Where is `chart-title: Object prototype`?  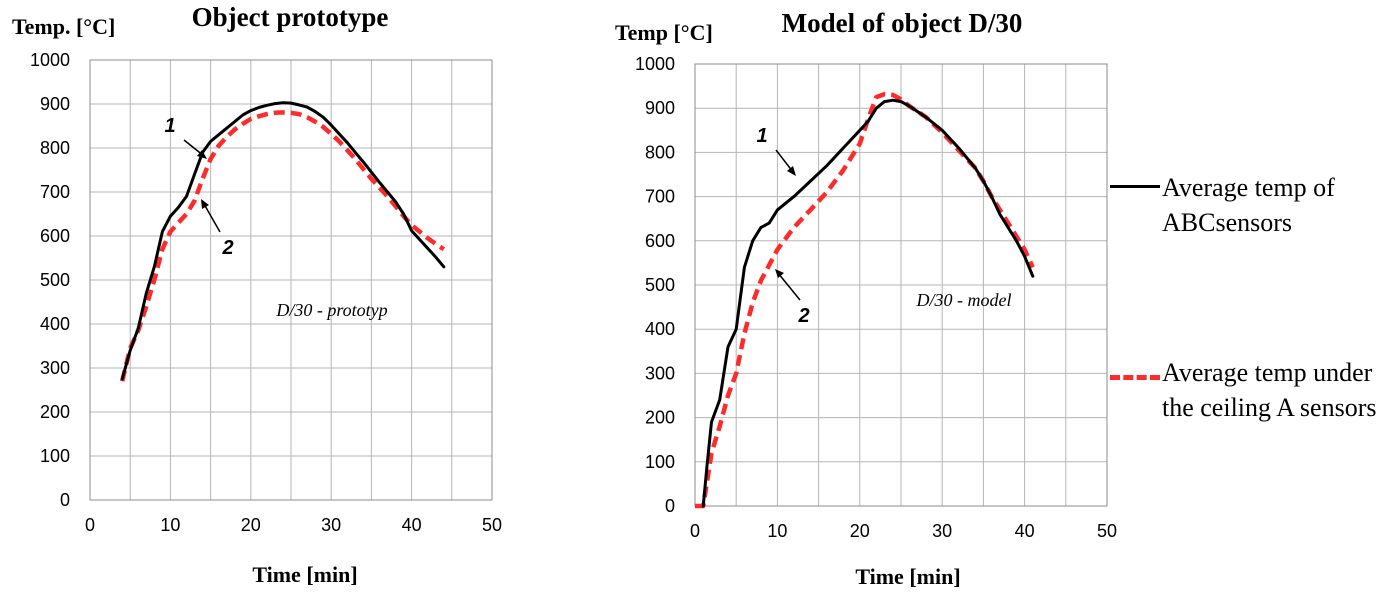
chart-title: Object prototype is located at coordinates (290, 17).